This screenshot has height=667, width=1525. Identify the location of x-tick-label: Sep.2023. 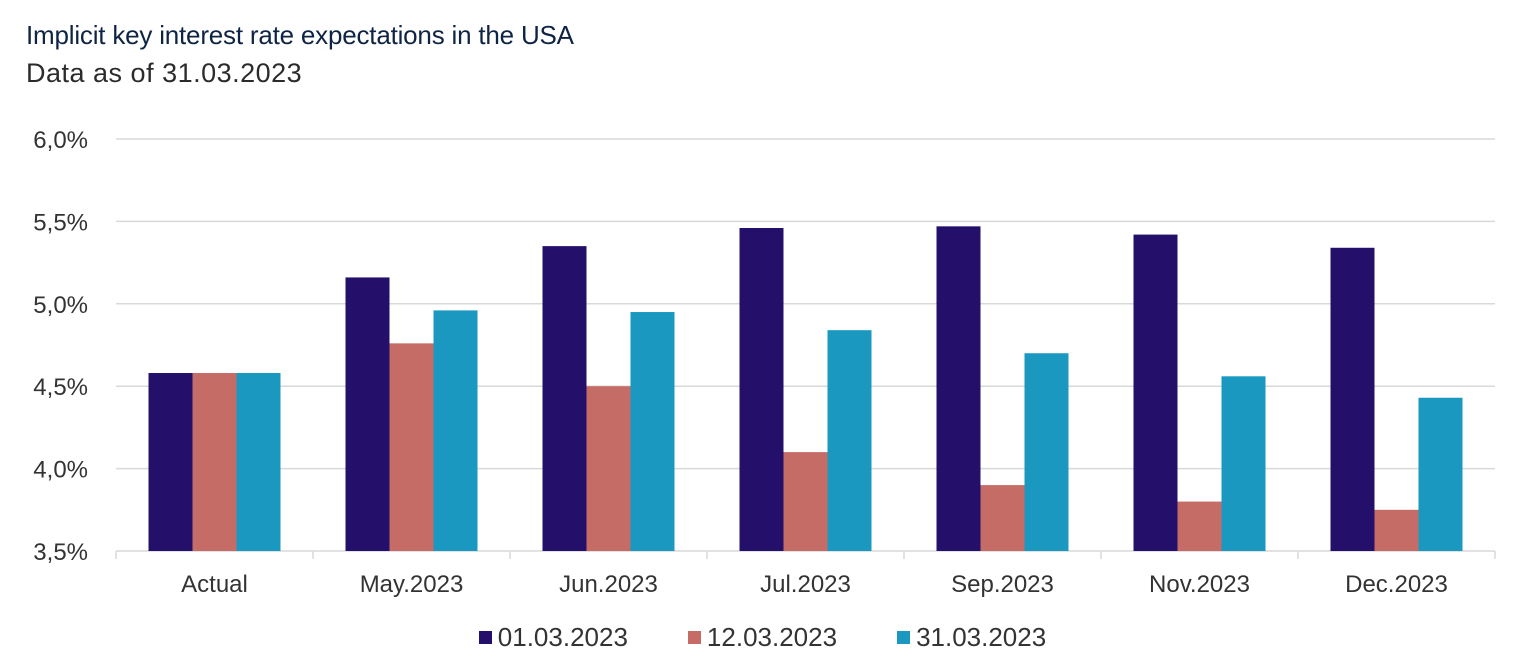
(1002, 584).